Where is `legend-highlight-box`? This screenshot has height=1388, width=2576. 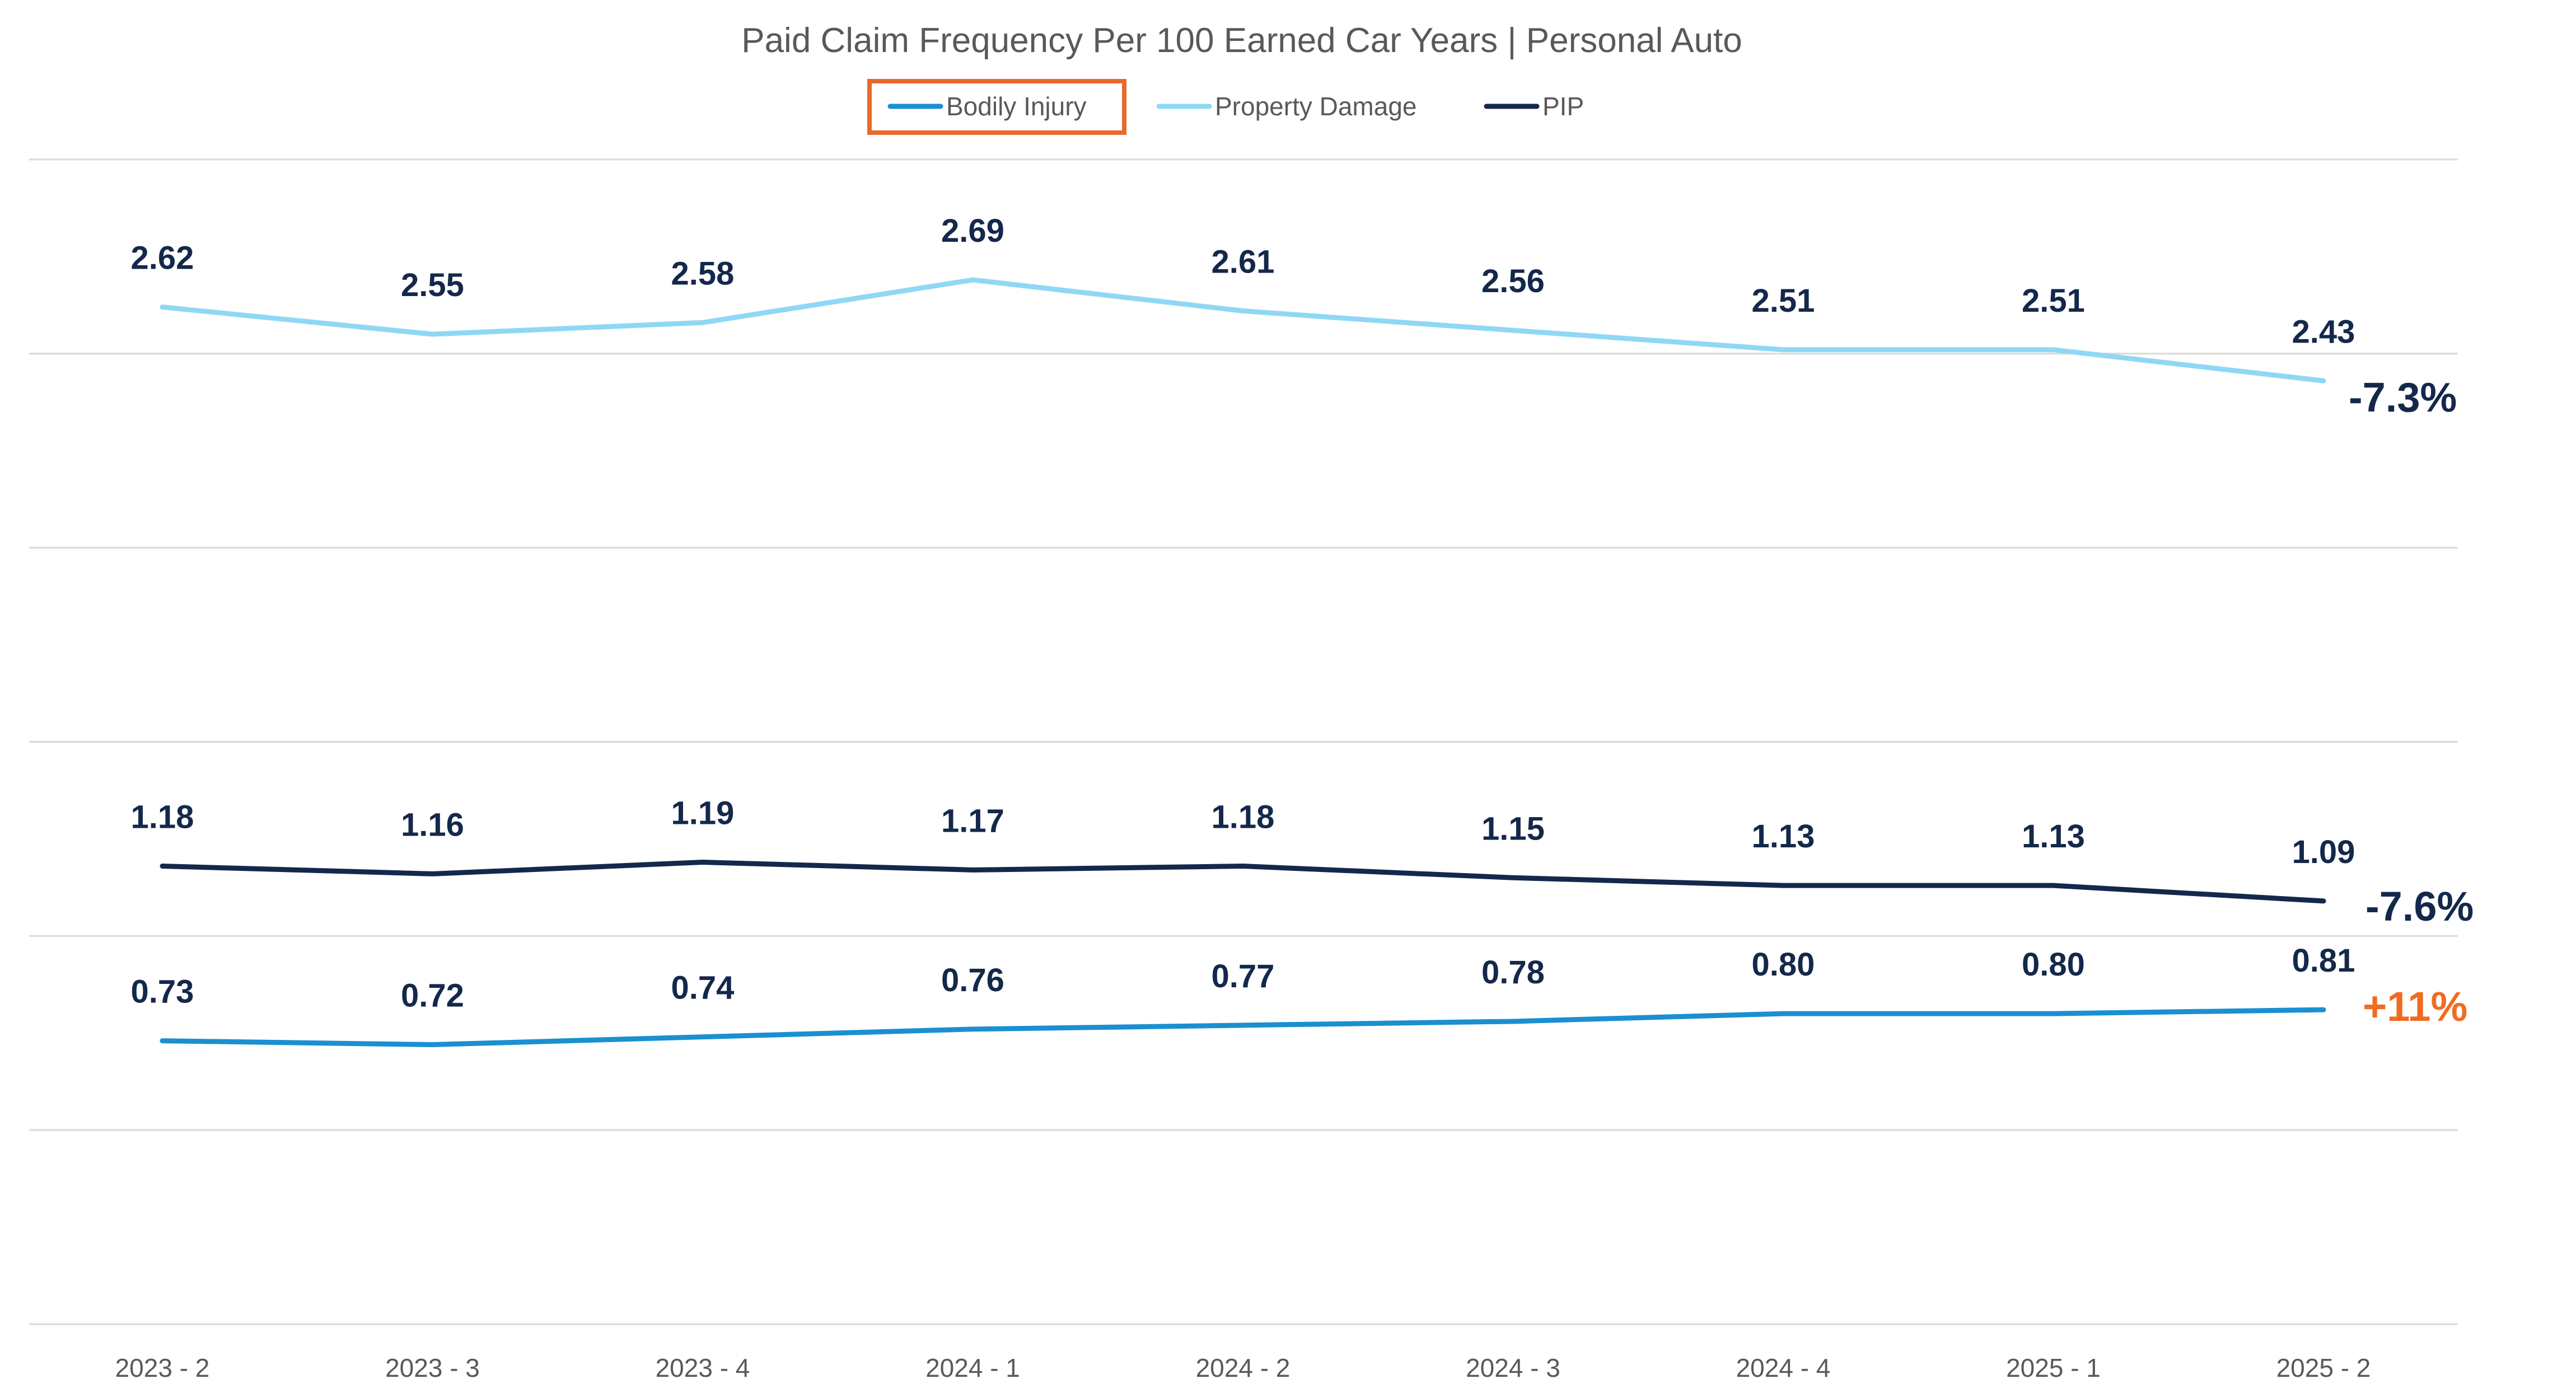 legend-highlight-box is located at coordinates (997, 107).